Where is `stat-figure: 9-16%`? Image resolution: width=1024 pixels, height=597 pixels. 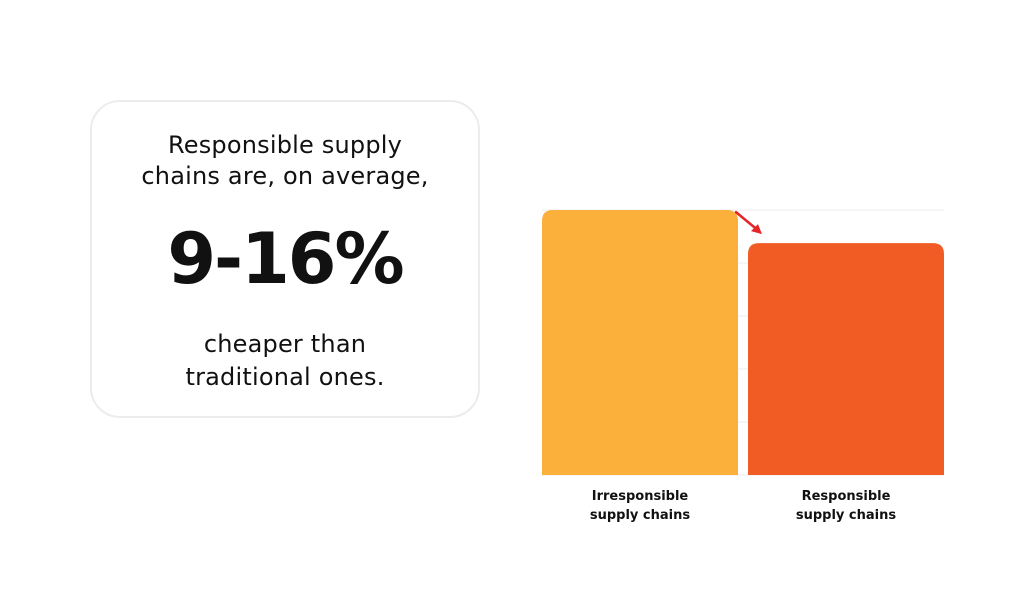
stat-figure: 9-16% is located at coordinates (285, 259).